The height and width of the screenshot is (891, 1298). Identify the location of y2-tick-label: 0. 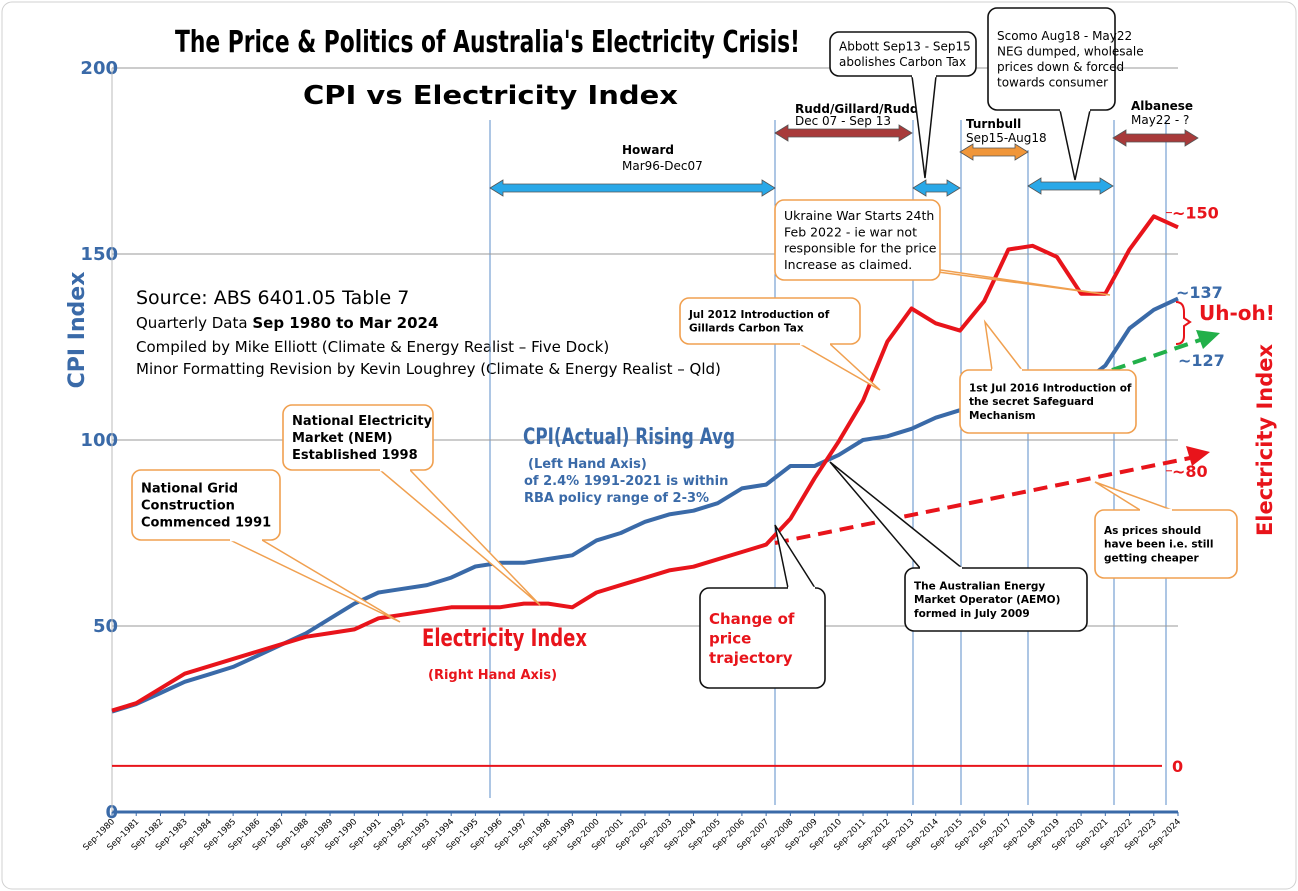
(1177, 766).